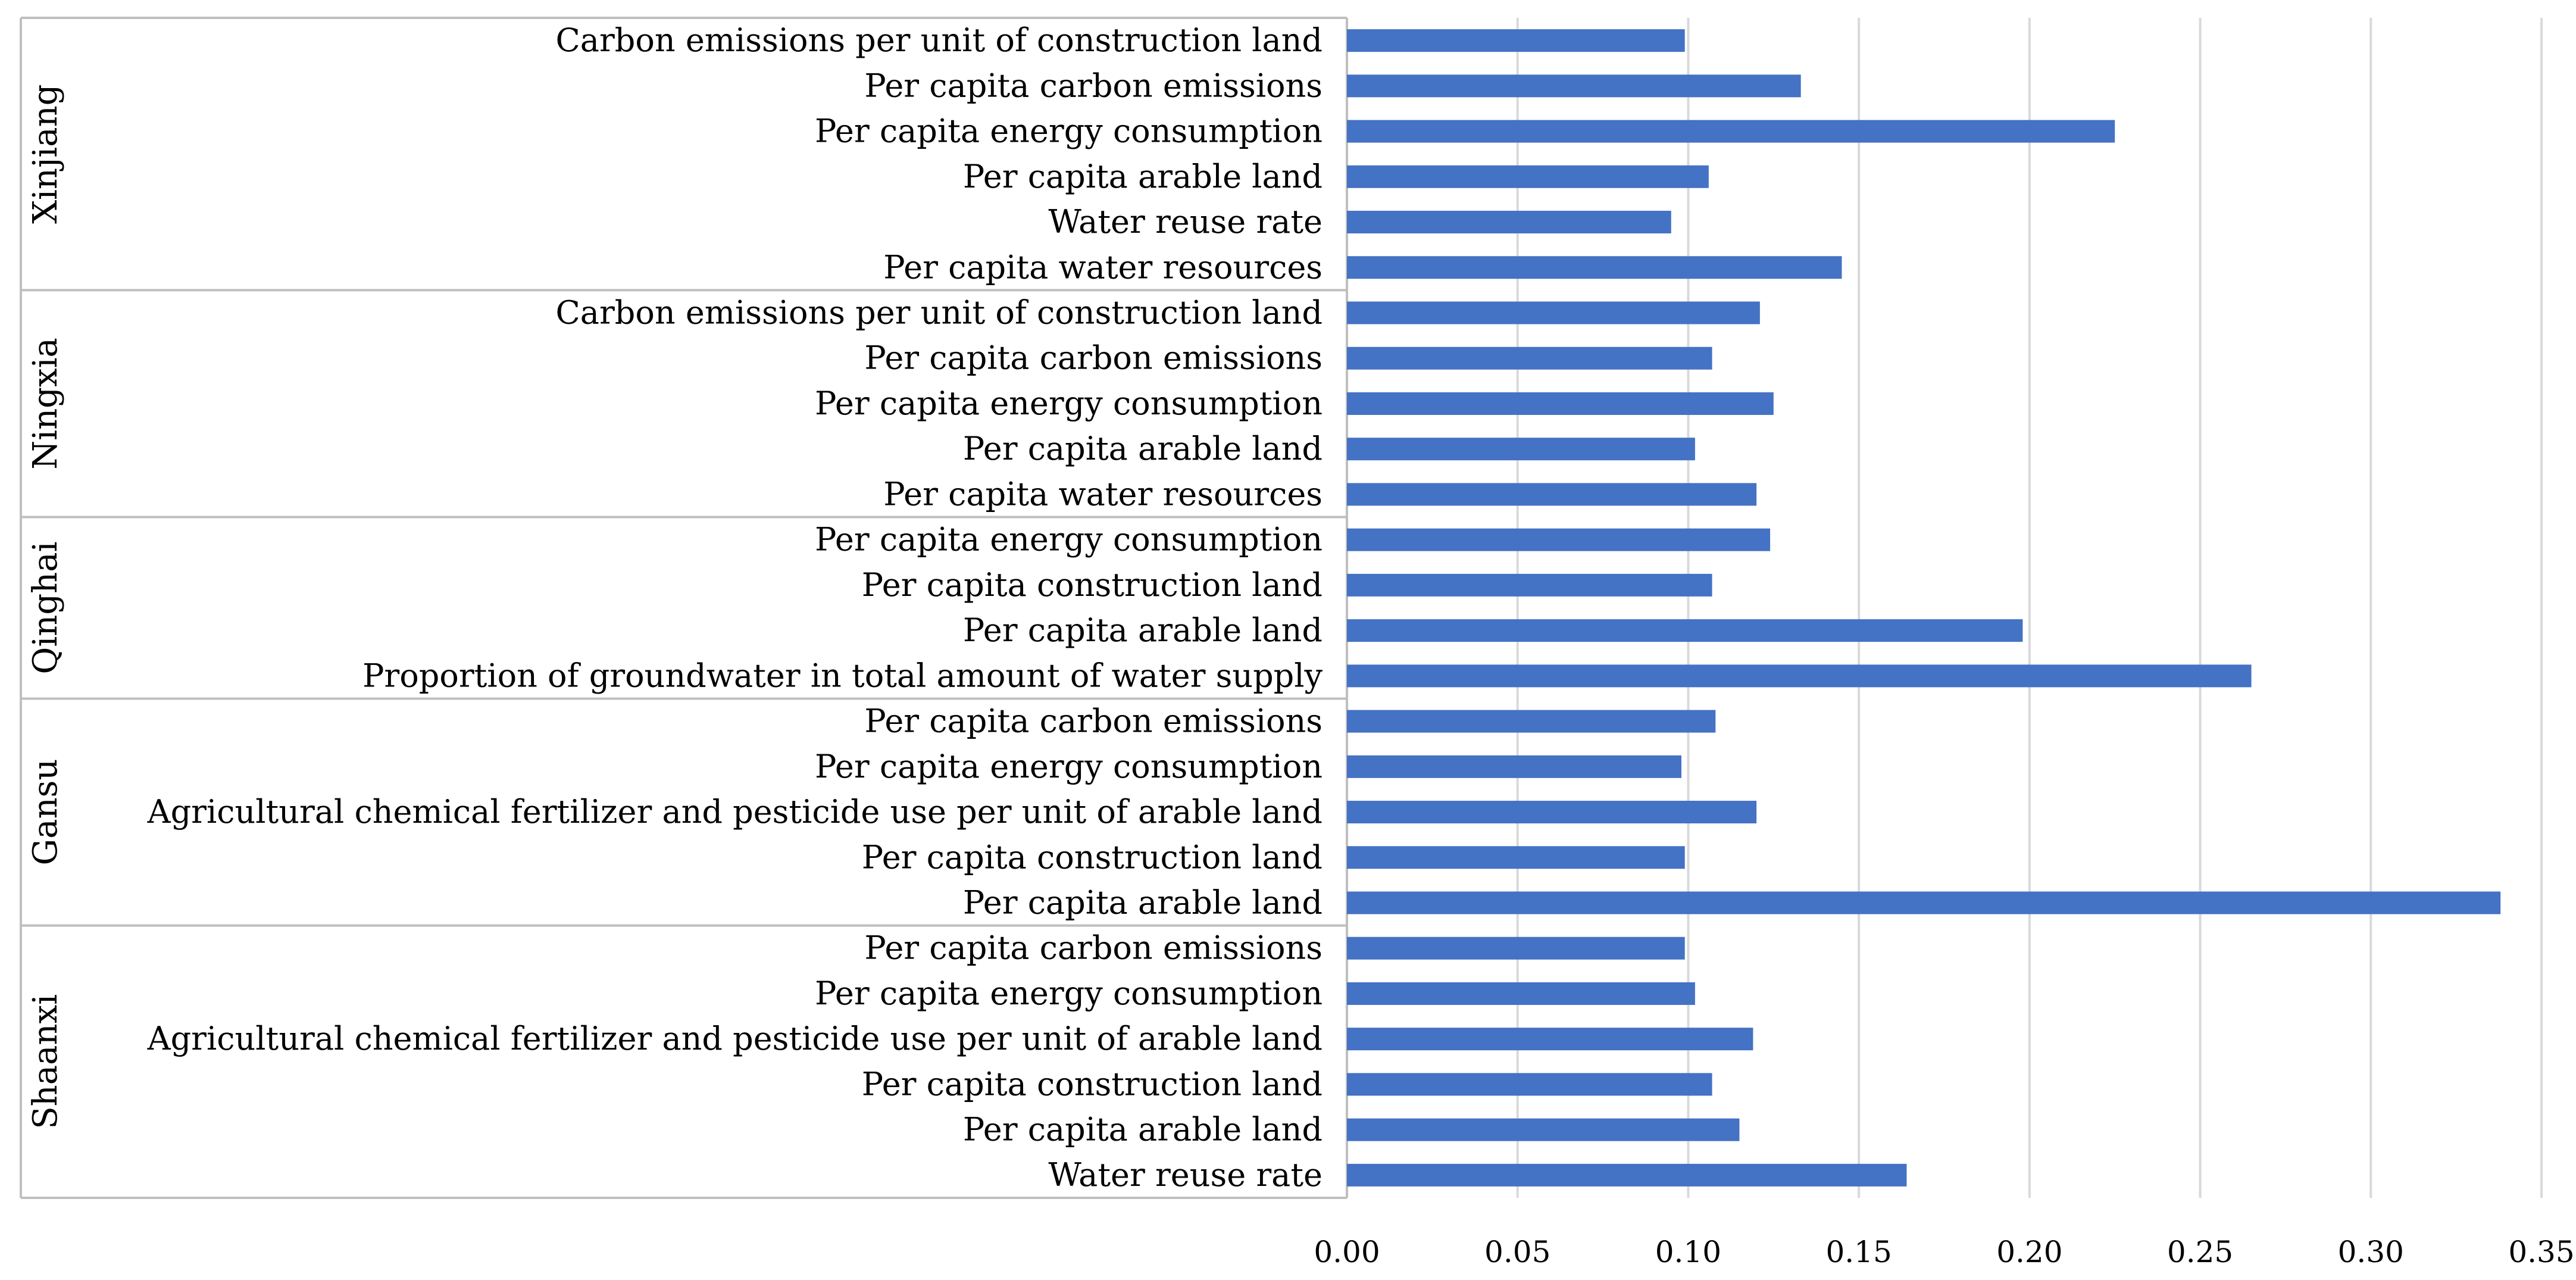  Describe the element at coordinates (45, 1061) in the screenshot. I see `group-label: Shaanxi` at that location.